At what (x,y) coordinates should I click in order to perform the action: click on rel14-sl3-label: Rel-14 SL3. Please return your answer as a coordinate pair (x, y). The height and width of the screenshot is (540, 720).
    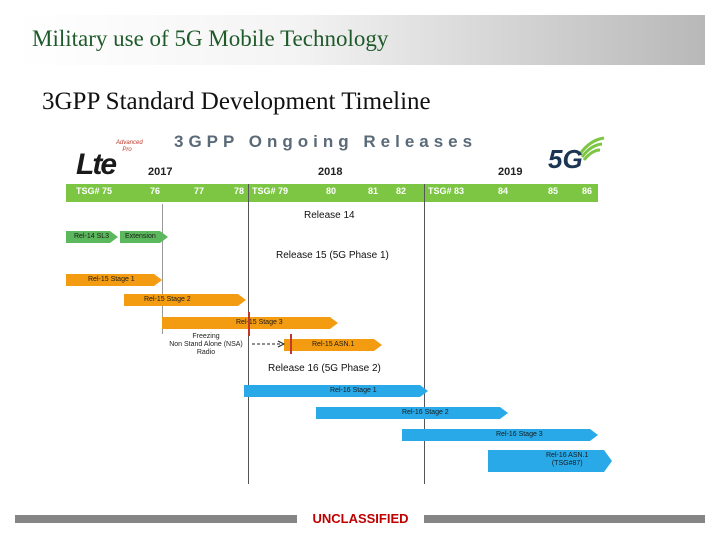
    Looking at the image, I should click on (92, 236).